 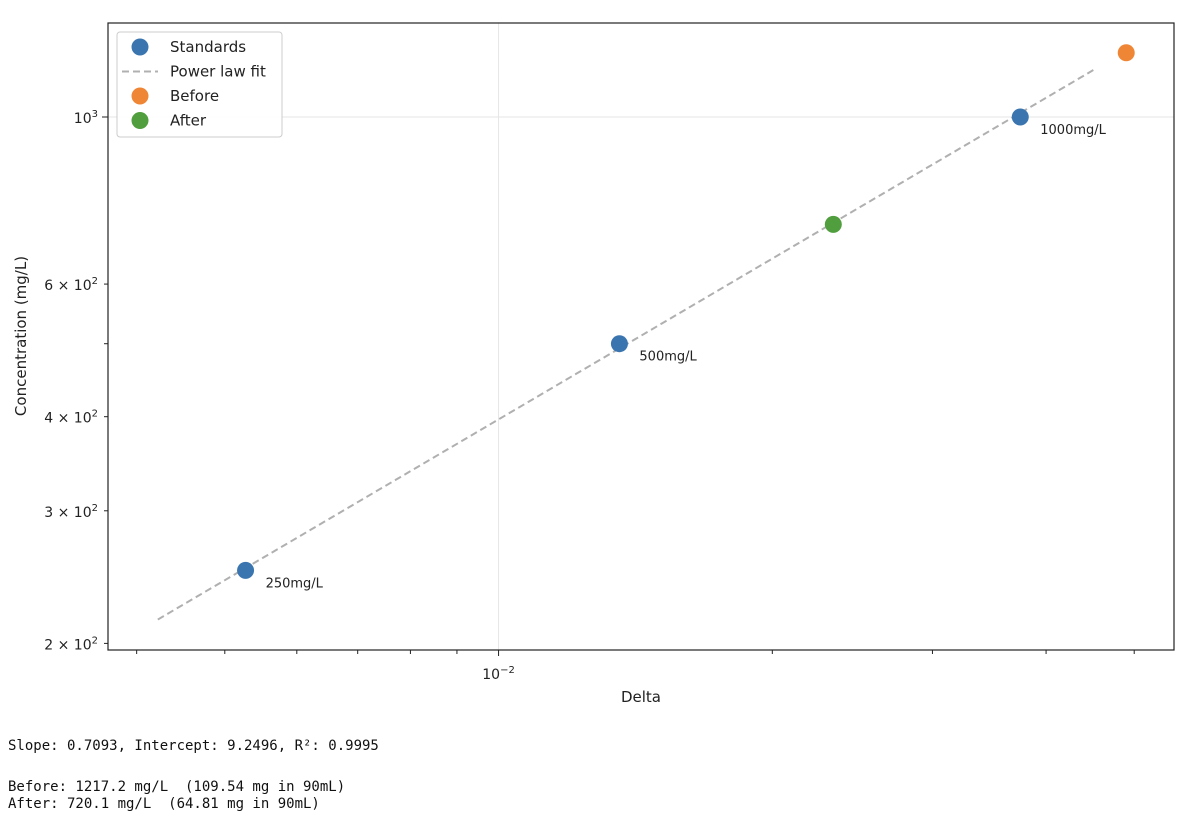 I want to click on after-point, so click(x=833, y=224).